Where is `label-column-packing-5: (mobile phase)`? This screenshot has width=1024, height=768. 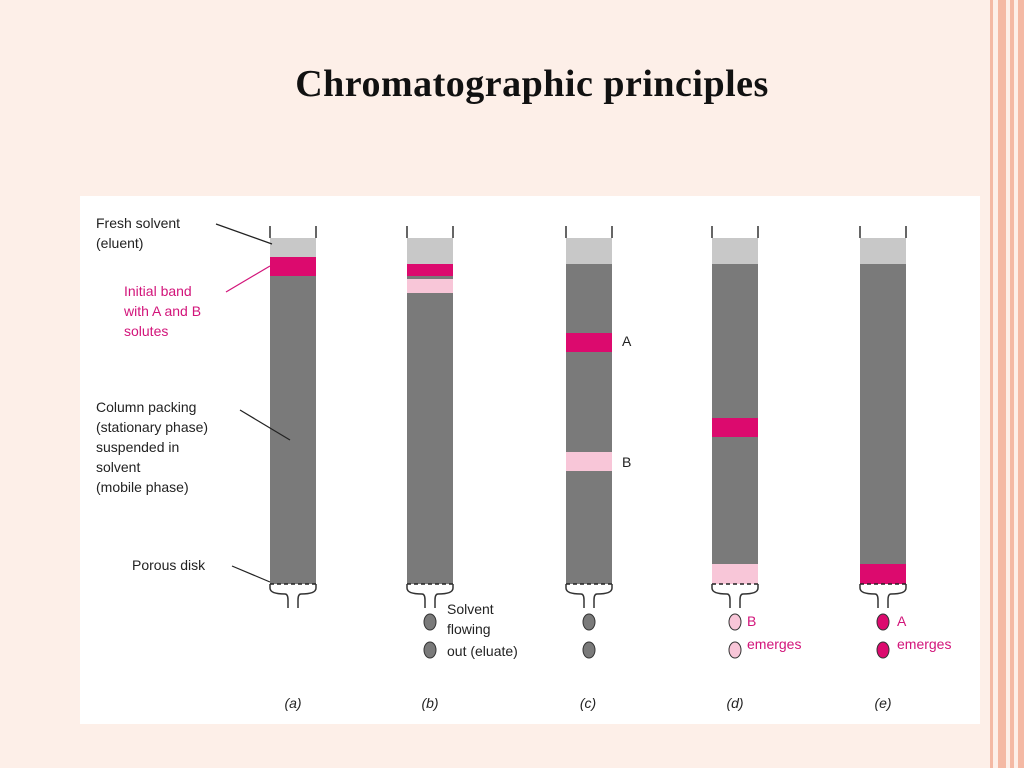
label-column-packing-5: (mobile phase) is located at coordinates (142, 487).